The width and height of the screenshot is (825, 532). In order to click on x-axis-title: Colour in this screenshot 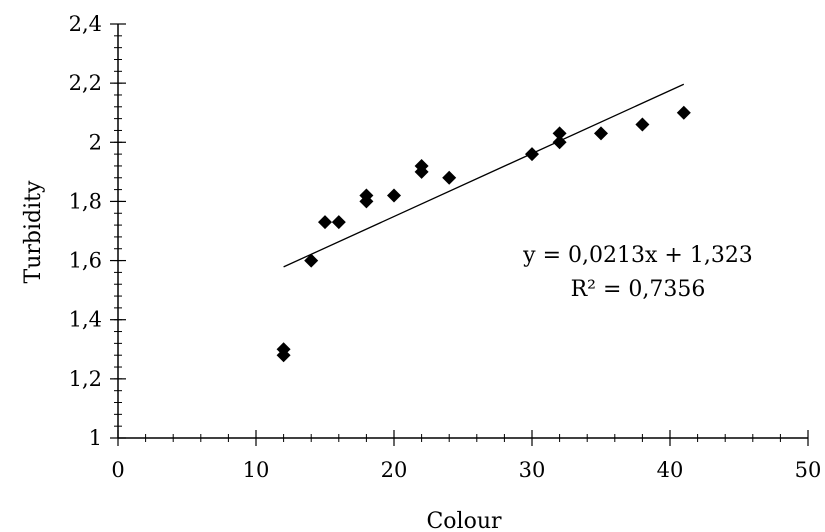, I will do `click(464, 520)`.